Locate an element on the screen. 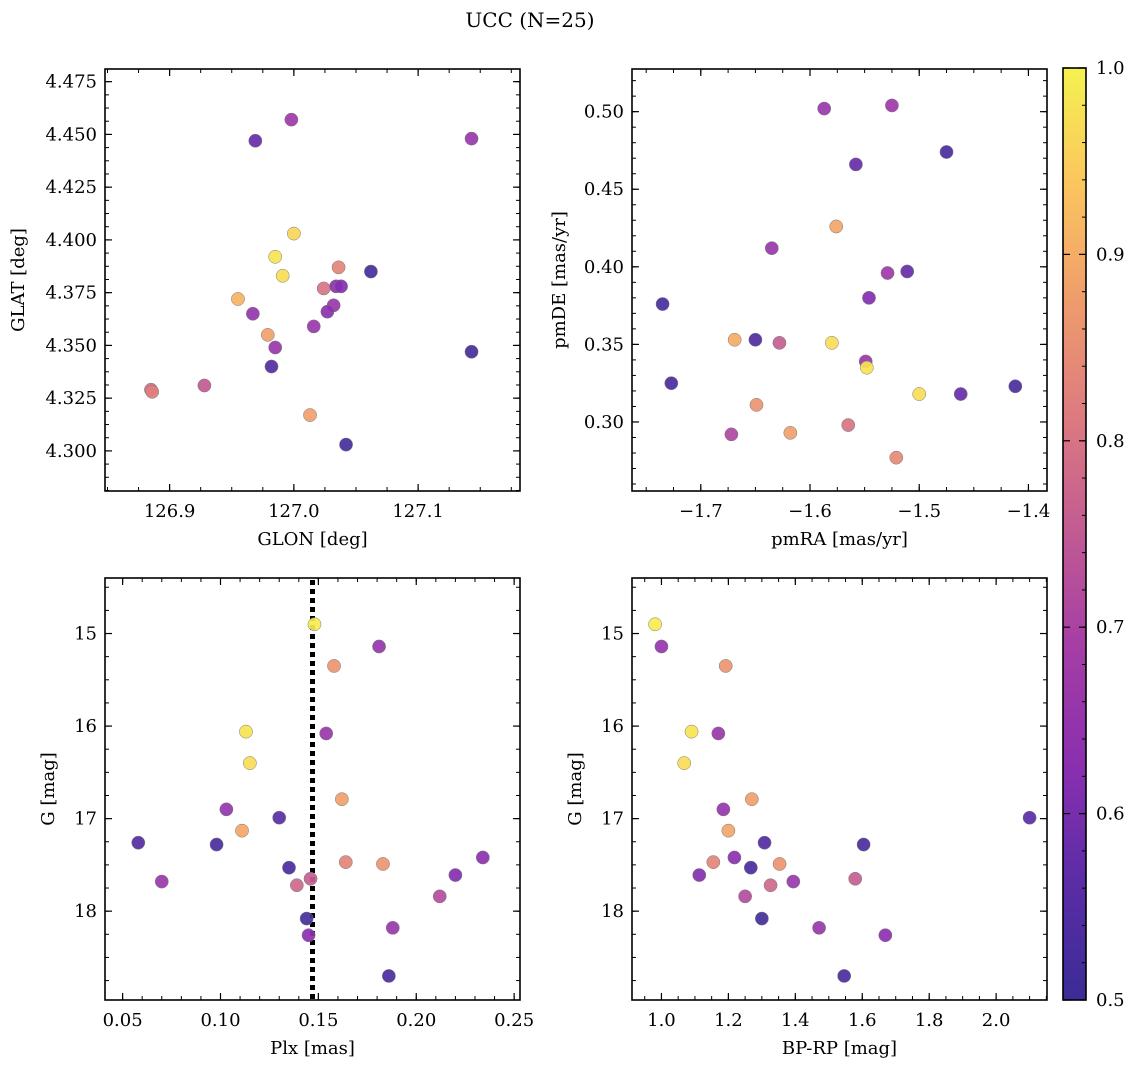  y-tick-label: 4.475 is located at coordinates (71, 82).